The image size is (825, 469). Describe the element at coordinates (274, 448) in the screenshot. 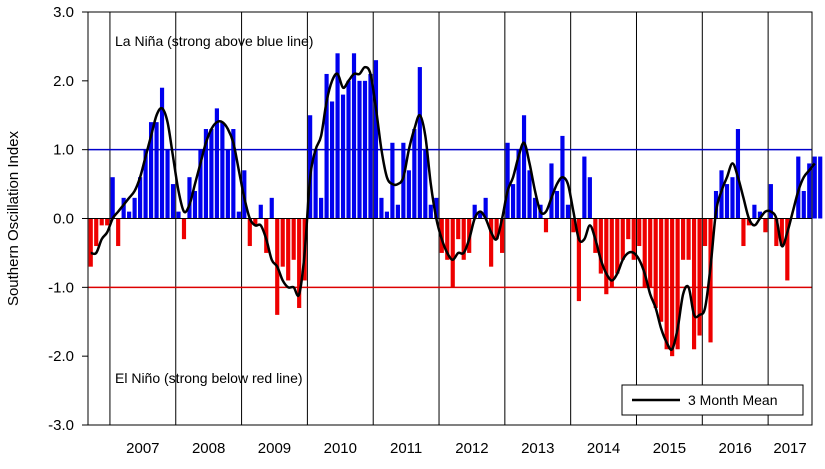

I see `x-year-label: 2009` at that location.